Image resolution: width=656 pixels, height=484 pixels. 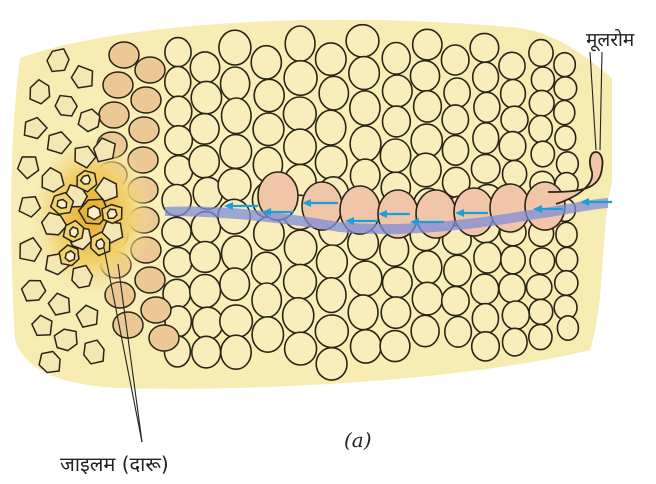 I want to click on xylem-label: जाइलम (दारू), so click(x=114, y=464).